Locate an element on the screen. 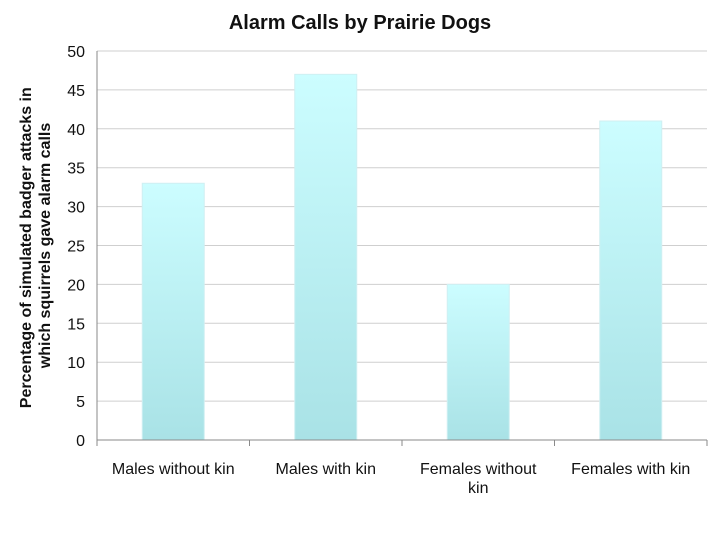 The height and width of the screenshot is (540, 720). y-tick-label: 10 is located at coordinates (76, 363).